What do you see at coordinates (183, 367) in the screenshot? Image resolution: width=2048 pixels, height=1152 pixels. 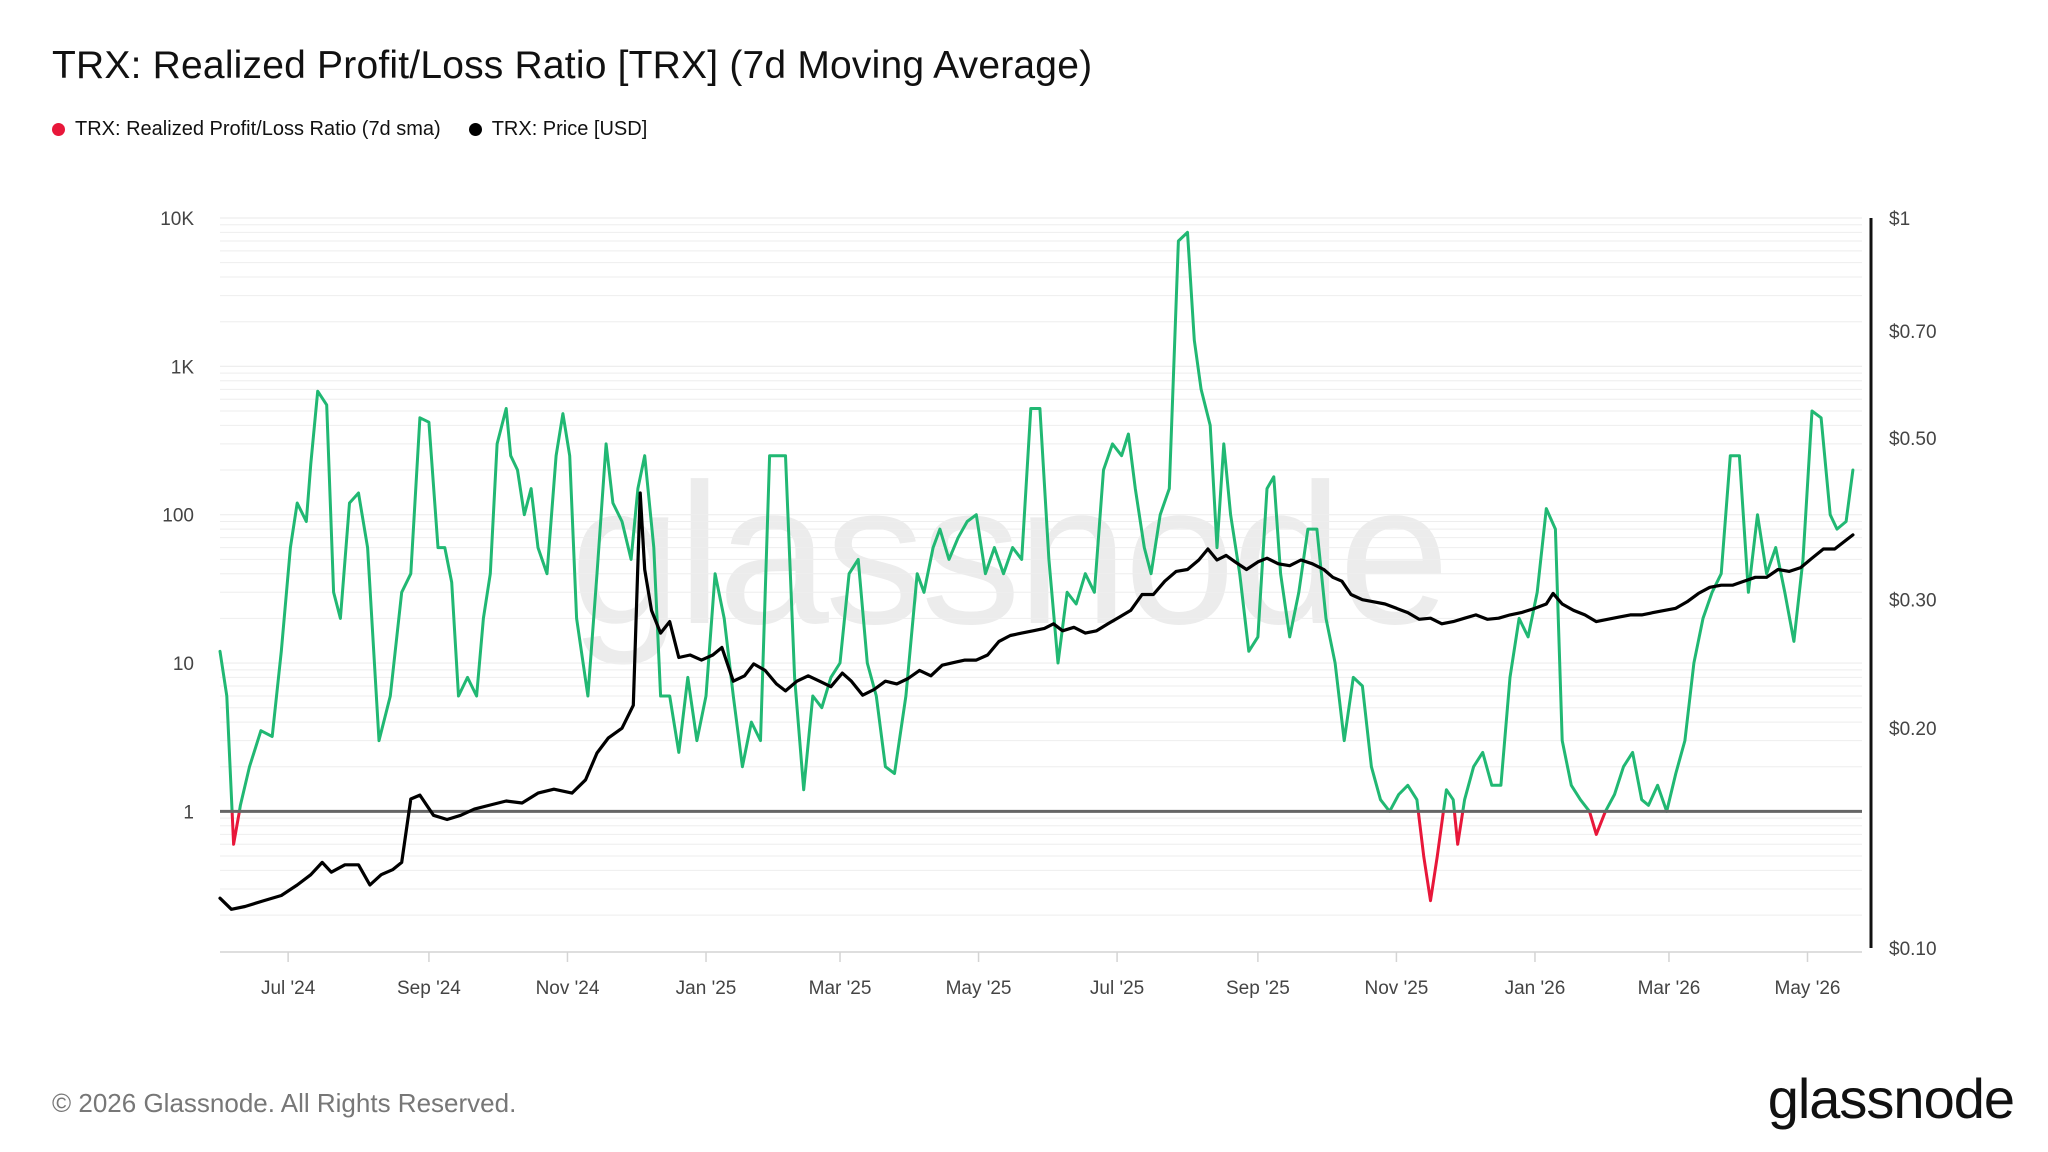 I see `y-left-tick-label: 1K` at bounding box center [183, 367].